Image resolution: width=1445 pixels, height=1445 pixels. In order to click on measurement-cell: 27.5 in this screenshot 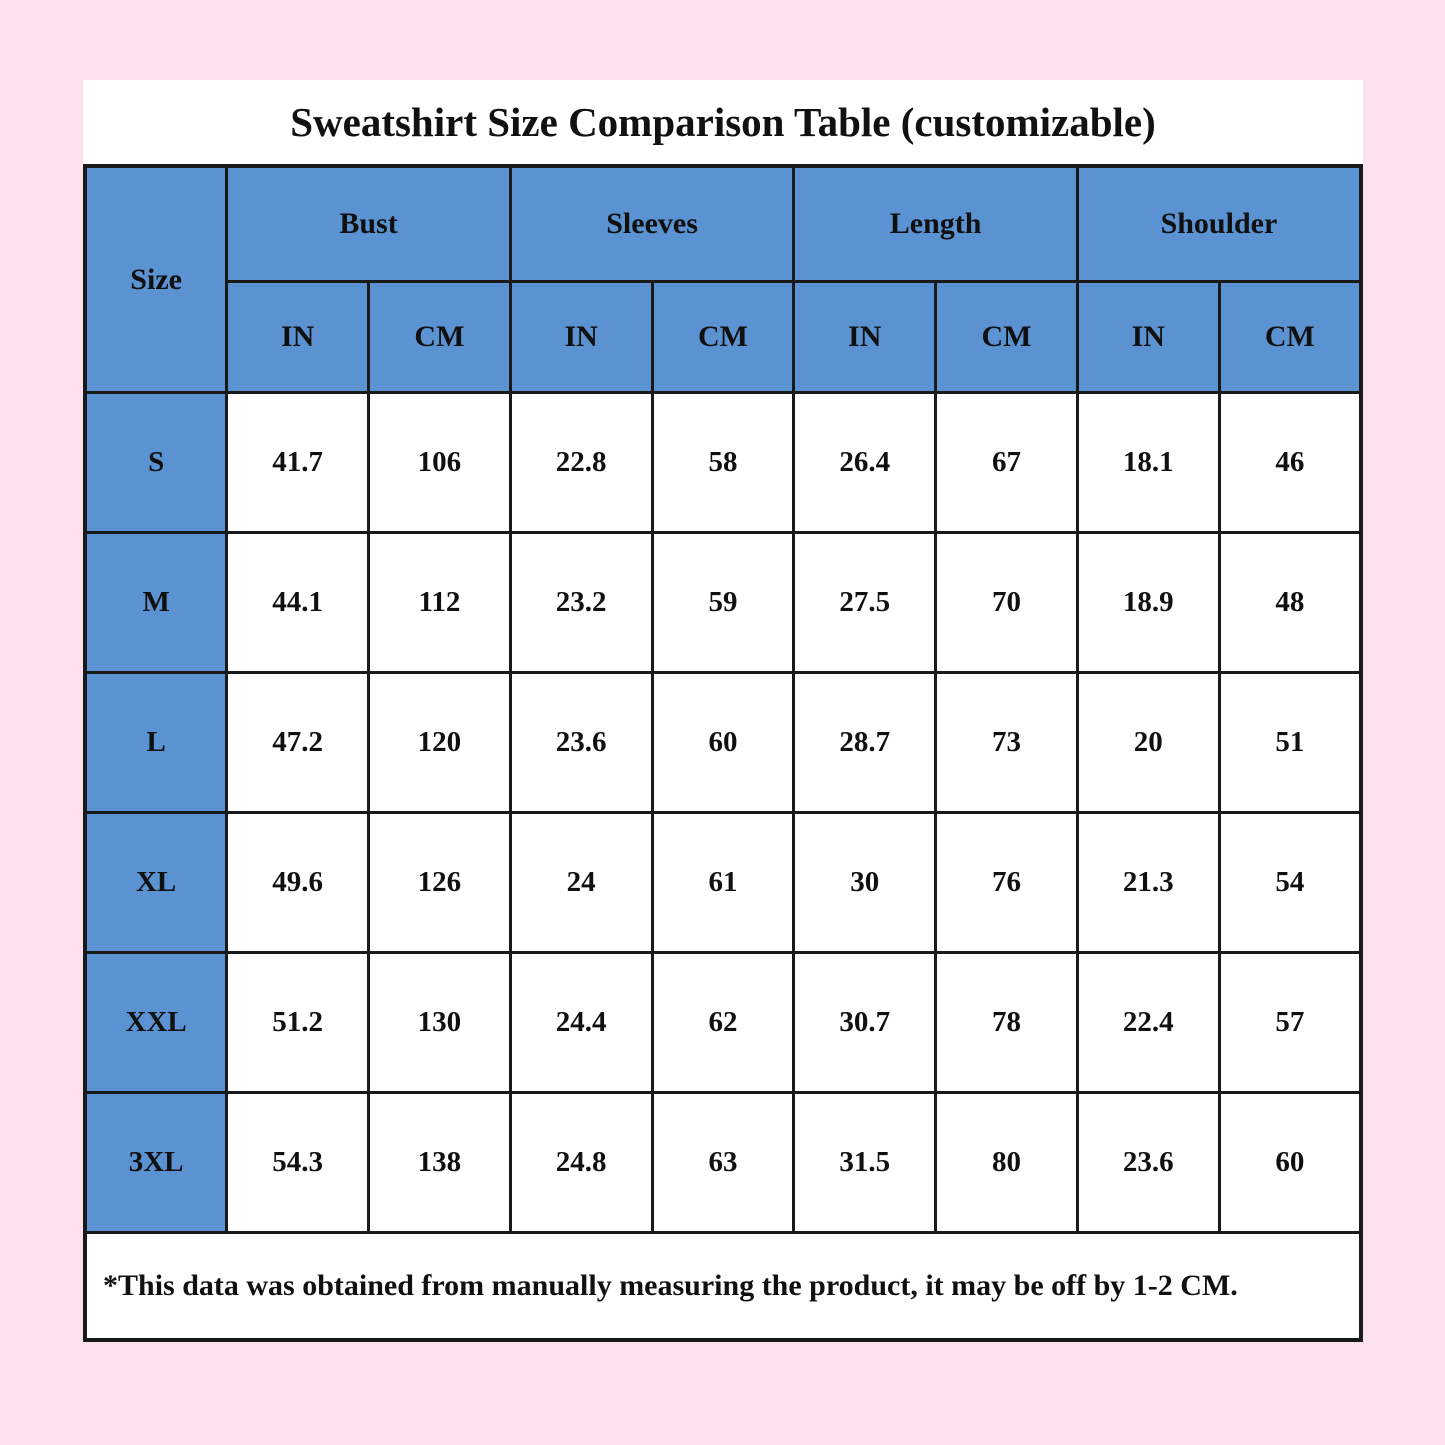, I will do `click(865, 602)`.